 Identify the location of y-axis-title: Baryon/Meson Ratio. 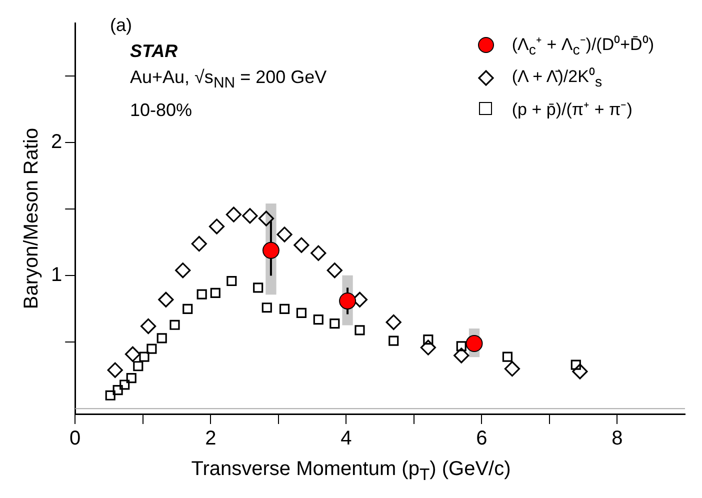
(31, 219).